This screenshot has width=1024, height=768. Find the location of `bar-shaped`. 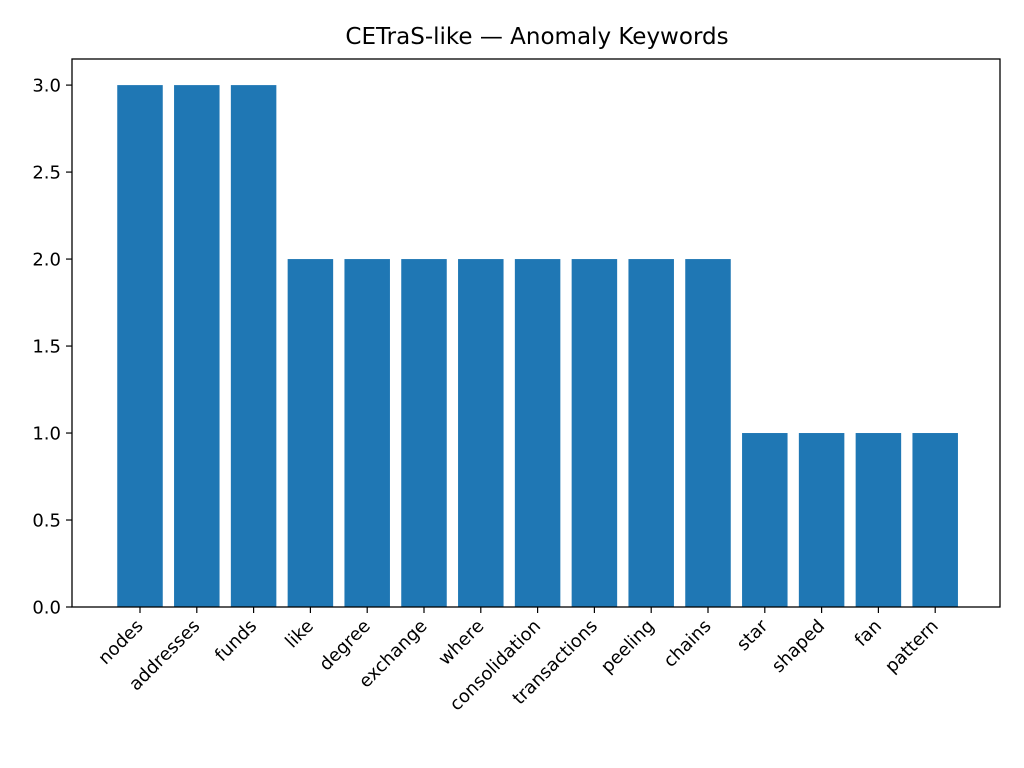

bar-shaped is located at coordinates (821, 520).